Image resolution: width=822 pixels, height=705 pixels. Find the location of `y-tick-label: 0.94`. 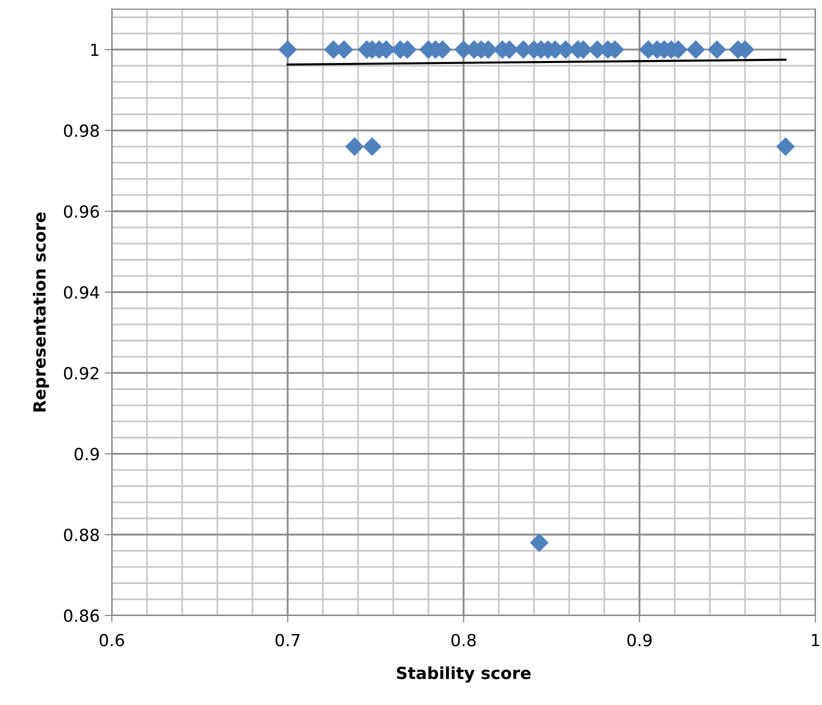

y-tick-label: 0.94 is located at coordinates (82, 292).